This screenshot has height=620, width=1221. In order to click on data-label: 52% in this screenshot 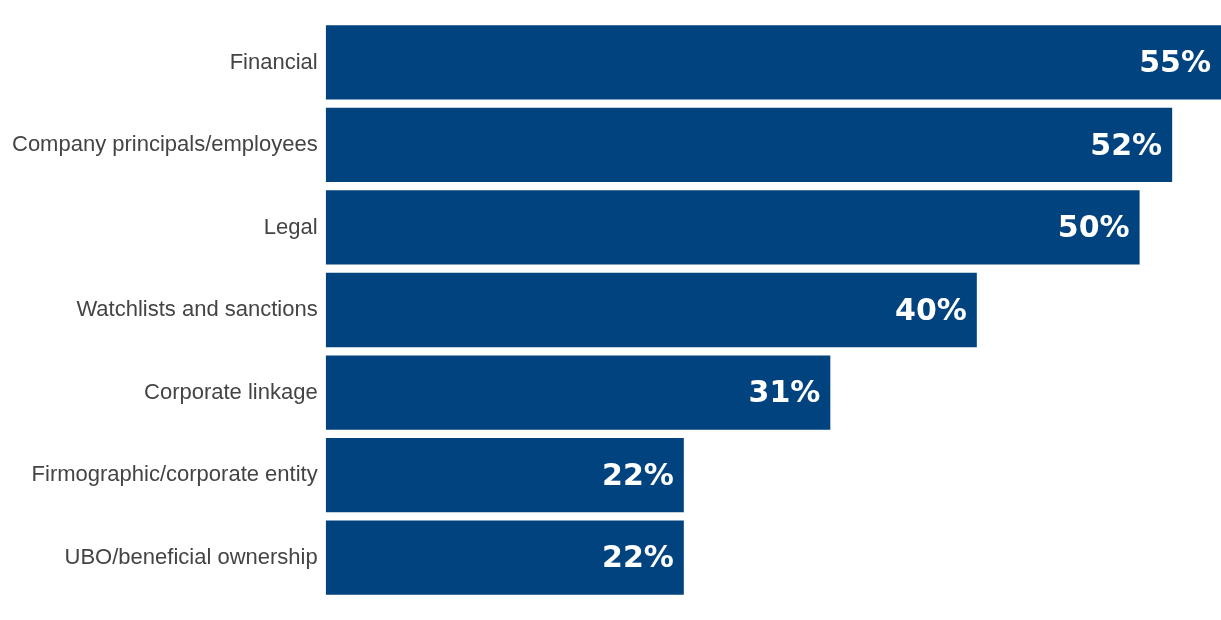, I will do `click(1126, 144)`.